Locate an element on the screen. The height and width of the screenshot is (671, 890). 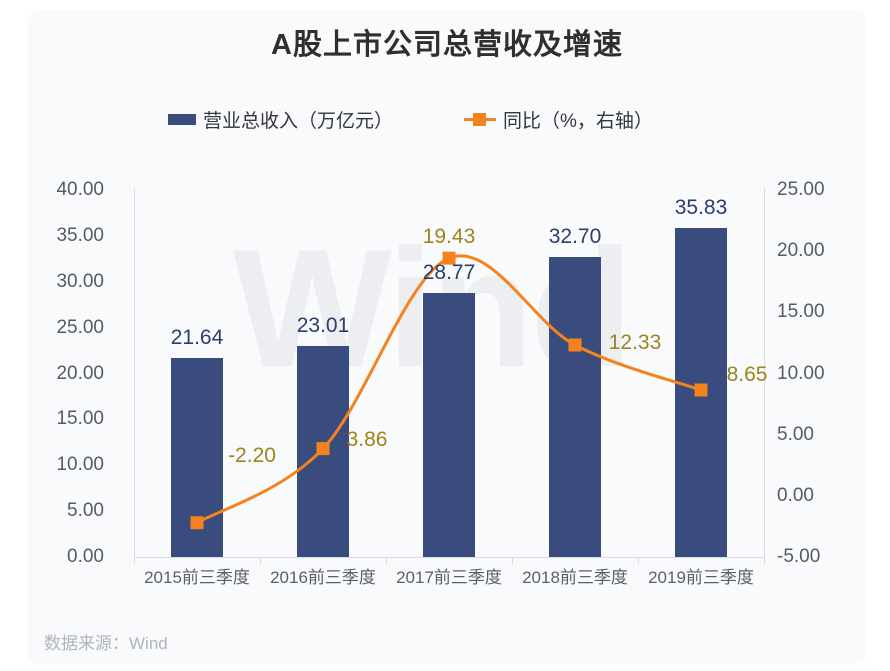
right-axis-tick: 10.00 is located at coordinates (801, 373).